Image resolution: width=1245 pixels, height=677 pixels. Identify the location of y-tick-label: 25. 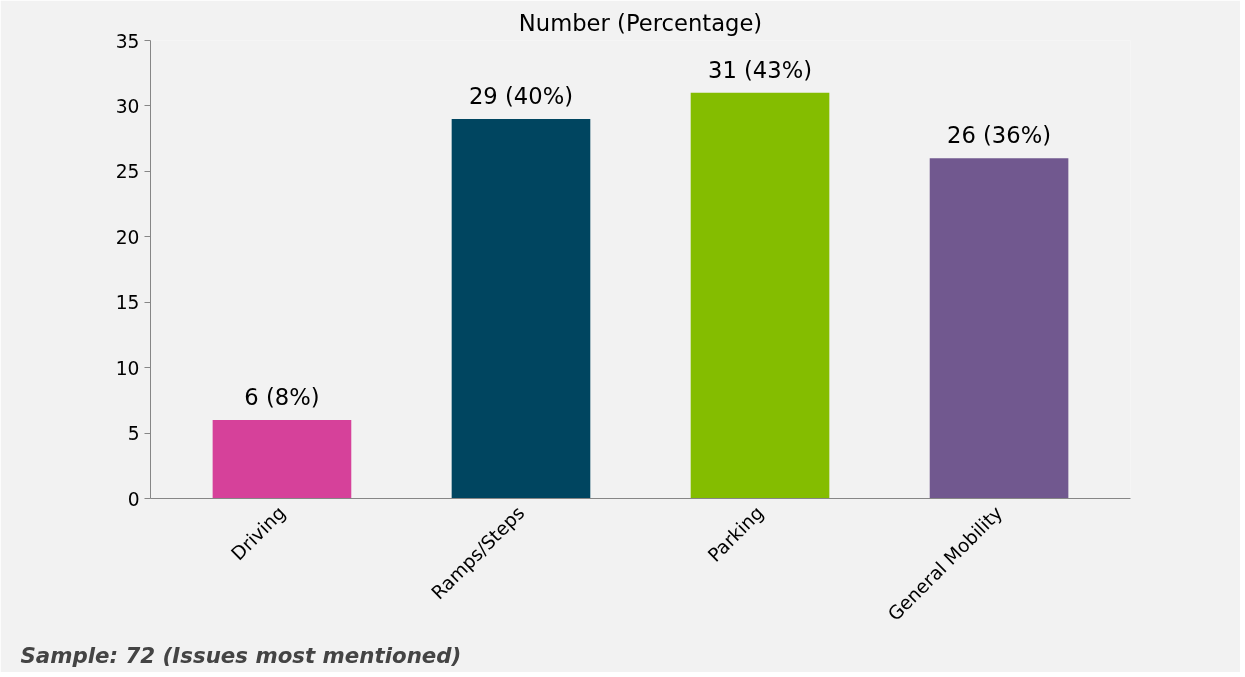
(127, 172).